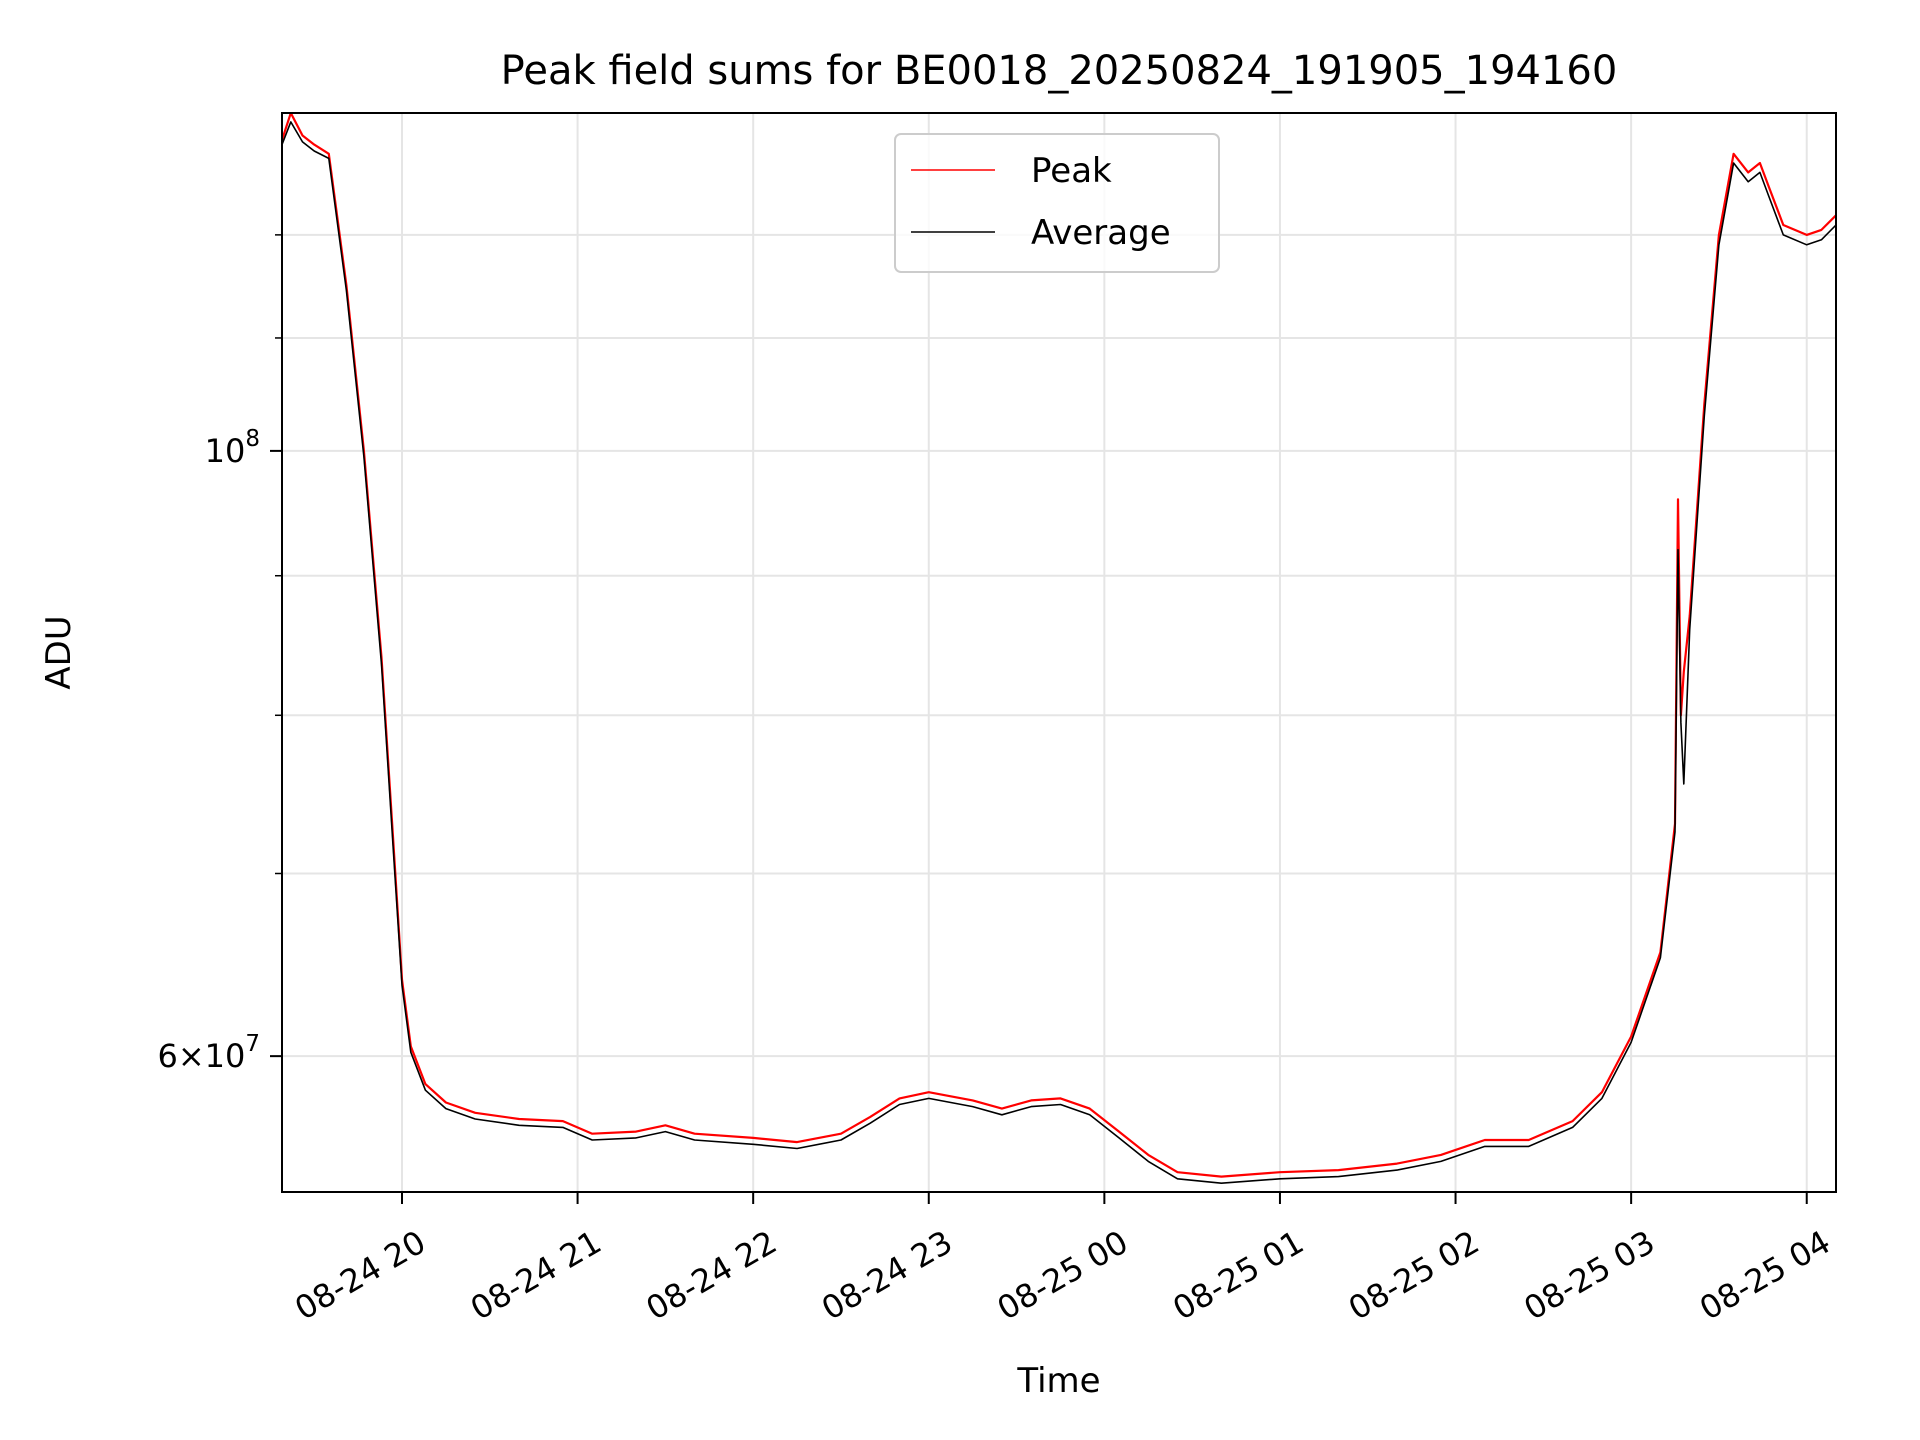  What do you see at coordinates (1058, 1381) in the screenshot?
I see `x-axis-label: Time` at bounding box center [1058, 1381].